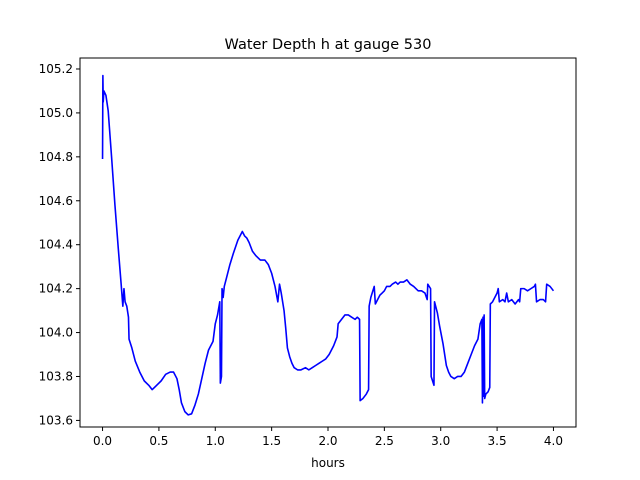 This screenshot has width=640, height=480. What do you see at coordinates (56, 201) in the screenshot?
I see `y-tick-label: 104.6` at bounding box center [56, 201].